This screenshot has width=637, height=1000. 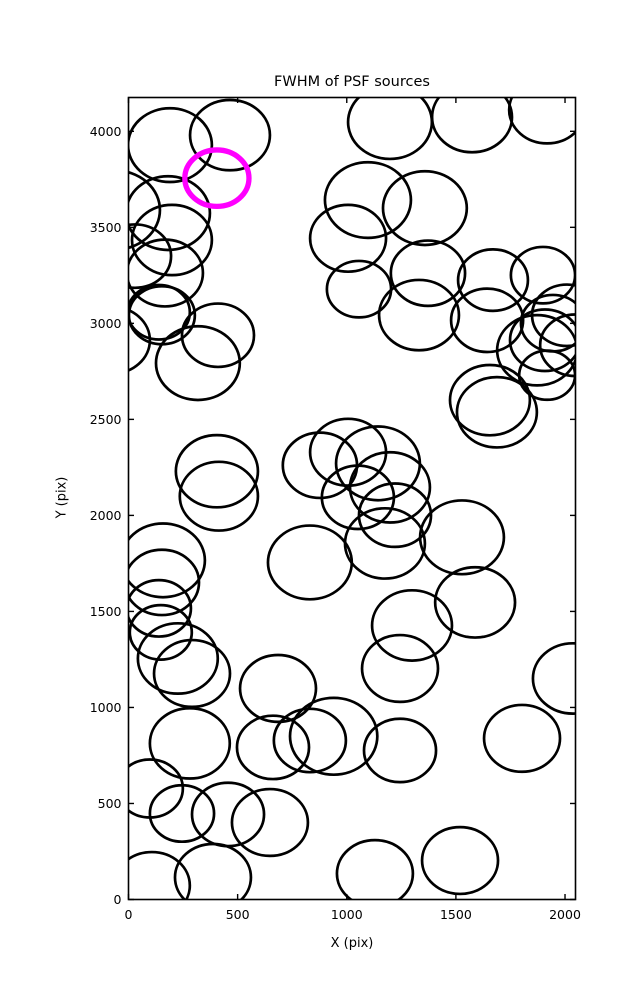 What do you see at coordinates (106, 611) in the screenshot?
I see `y-tick-label: 1500` at bounding box center [106, 611].